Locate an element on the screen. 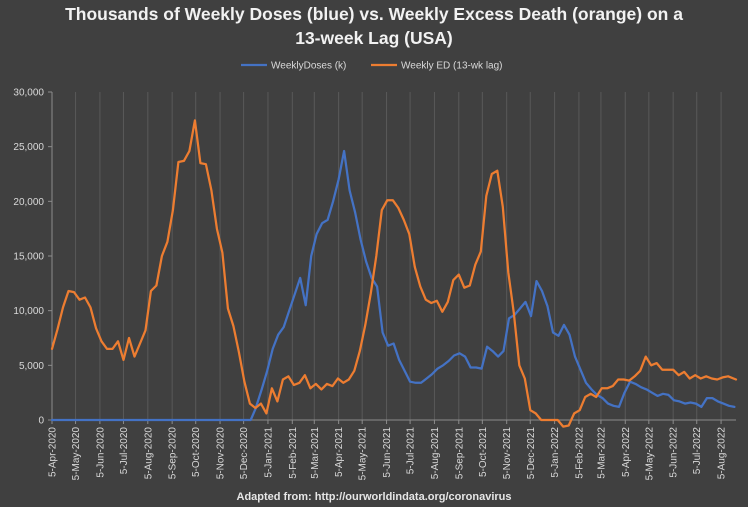 The height and width of the screenshot is (507, 748). x-tick-label: 5-May-2021 is located at coordinates (363, 454).